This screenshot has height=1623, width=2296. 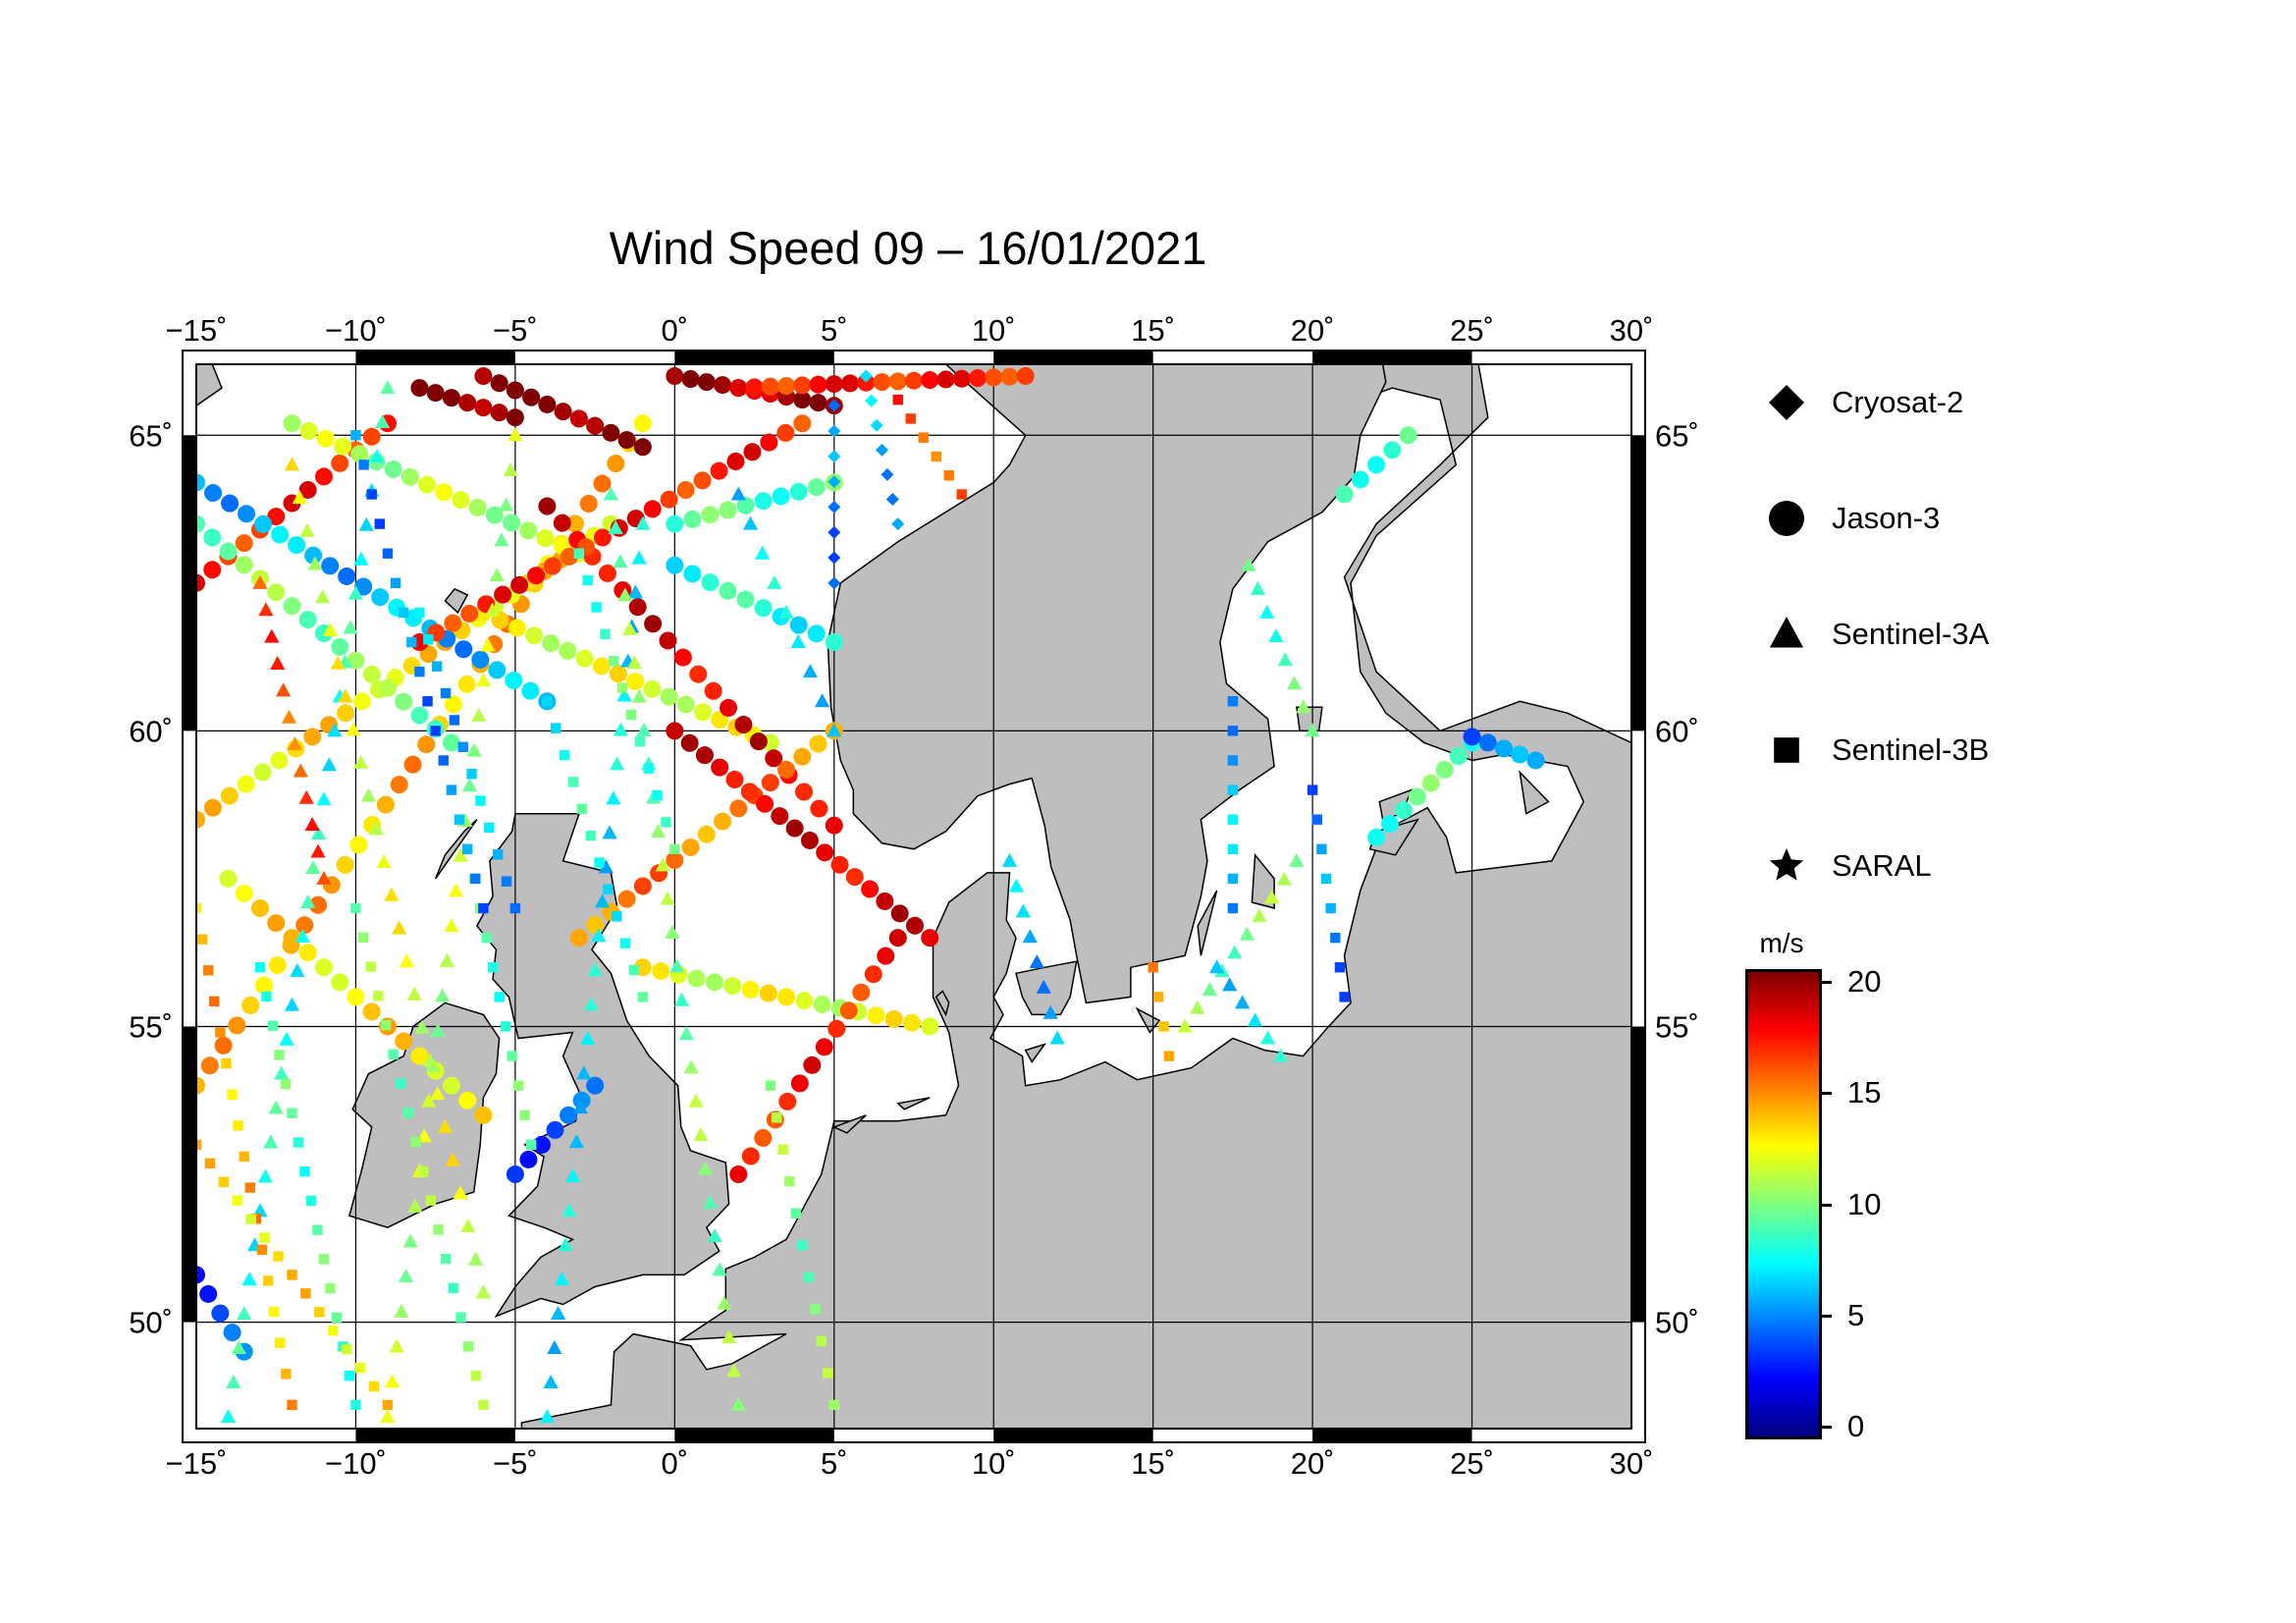 What do you see at coordinates (675, 330) in the screenshot?
I see `lon-tick-label: 0˚` at bounding box center [675, 330].